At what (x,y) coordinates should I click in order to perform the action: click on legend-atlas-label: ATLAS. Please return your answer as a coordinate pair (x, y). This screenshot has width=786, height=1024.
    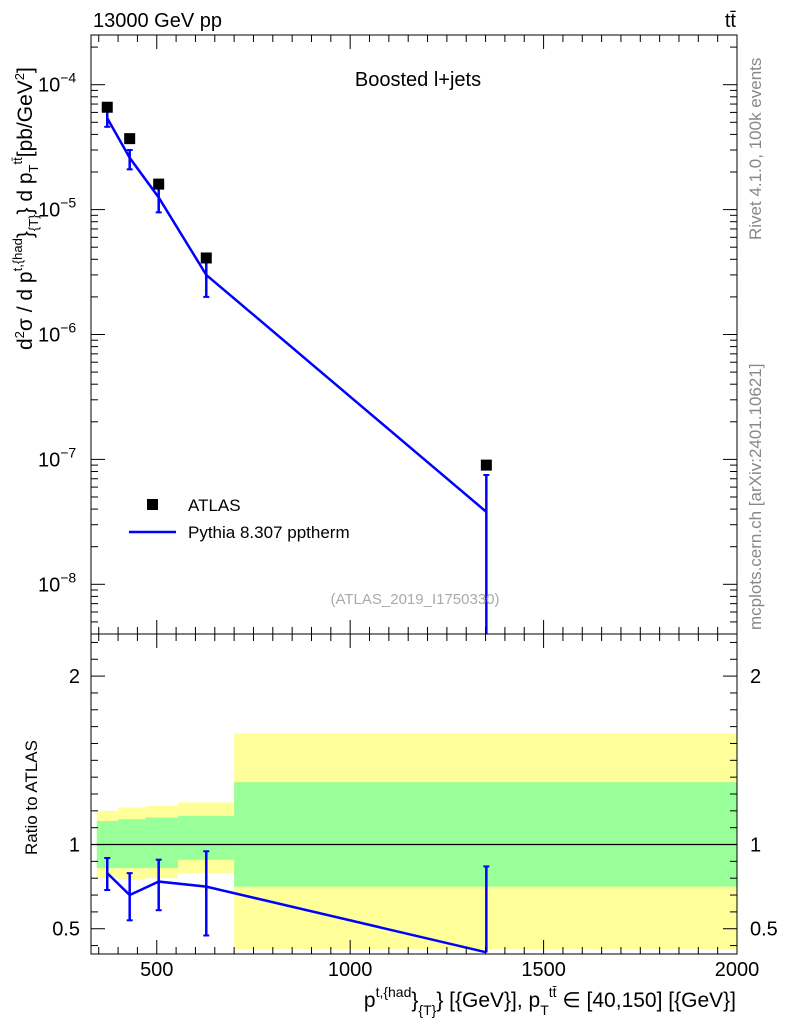
    Looking at the image, I should click on (214, 505).